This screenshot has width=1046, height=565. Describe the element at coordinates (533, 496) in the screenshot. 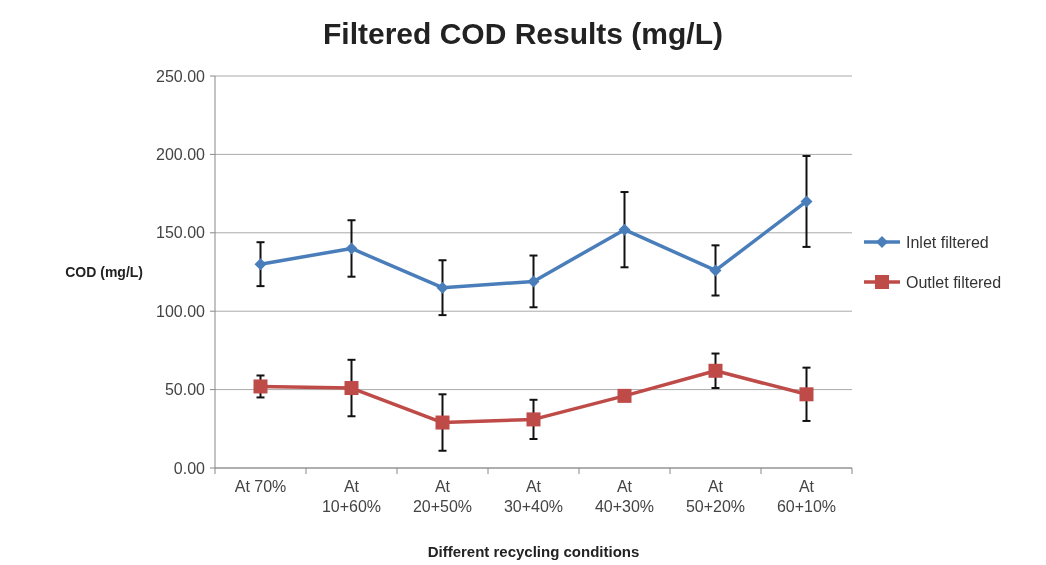

I see `x-tick-label: At 30+40%` at that location.